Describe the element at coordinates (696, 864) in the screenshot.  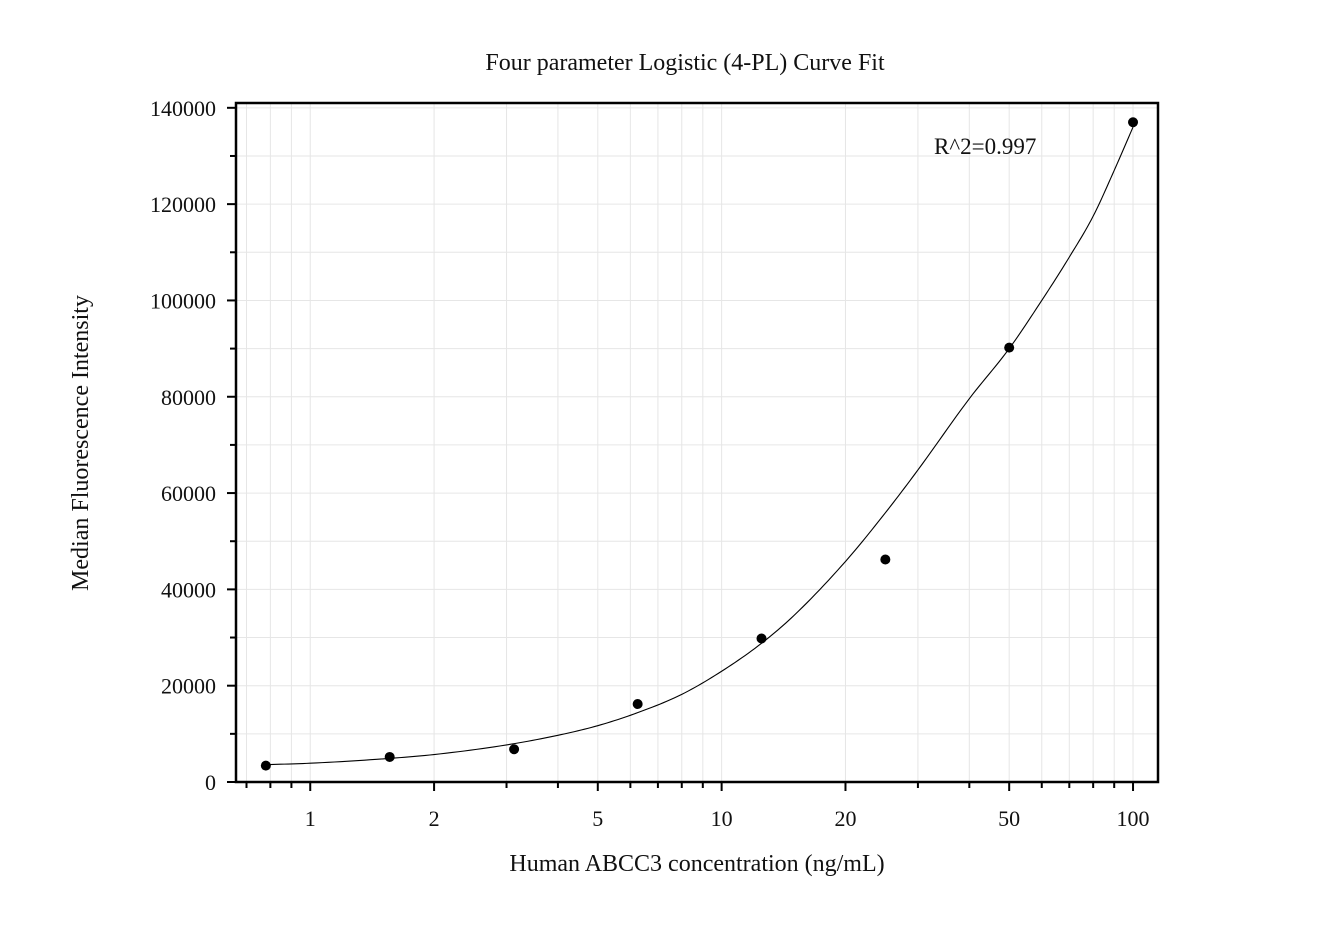
I see `x-axis-label: Human ABCC3 concentration (ng/mL)` at that location.